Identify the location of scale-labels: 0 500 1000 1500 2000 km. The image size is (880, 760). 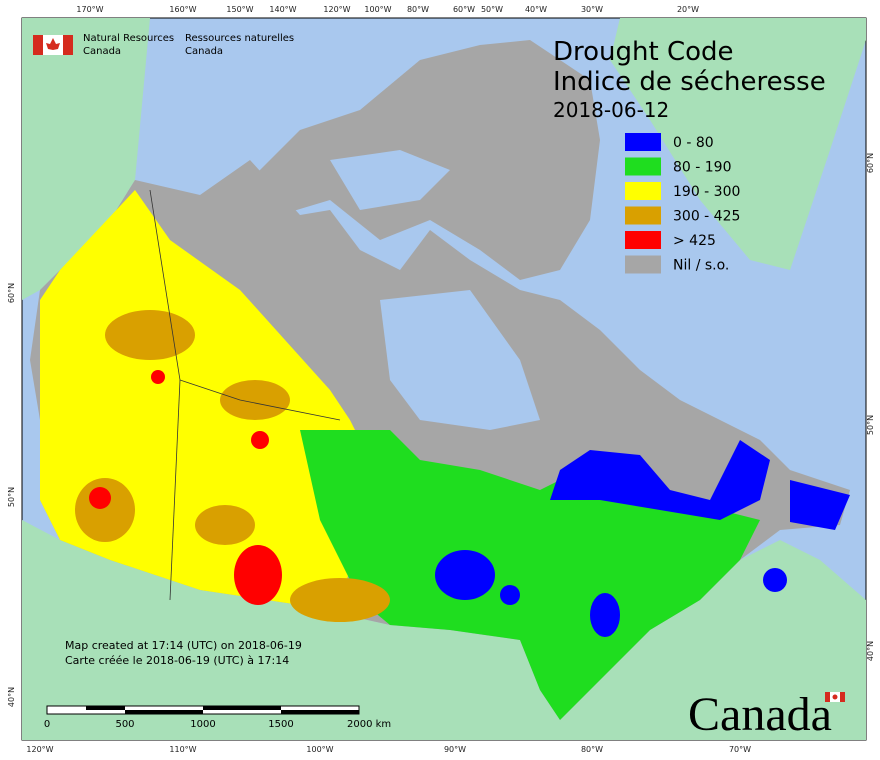
(217, 724).